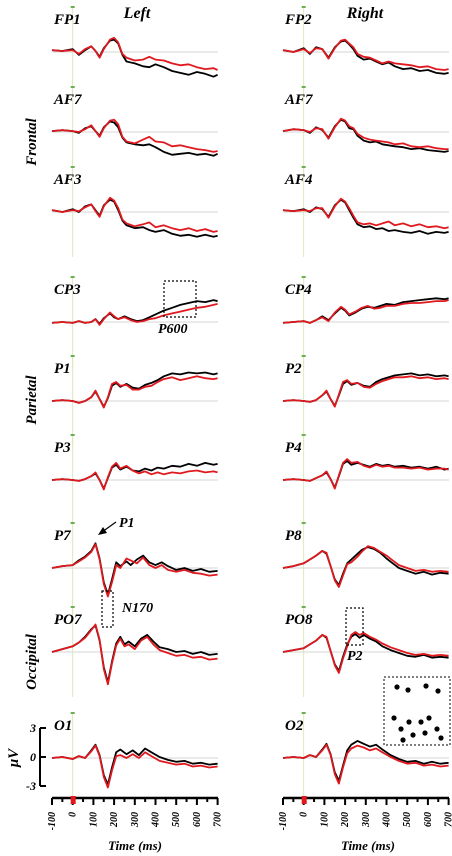 The image size is (452, 856). I want to click on panel-po7-left: PO7, so click(134, 651).